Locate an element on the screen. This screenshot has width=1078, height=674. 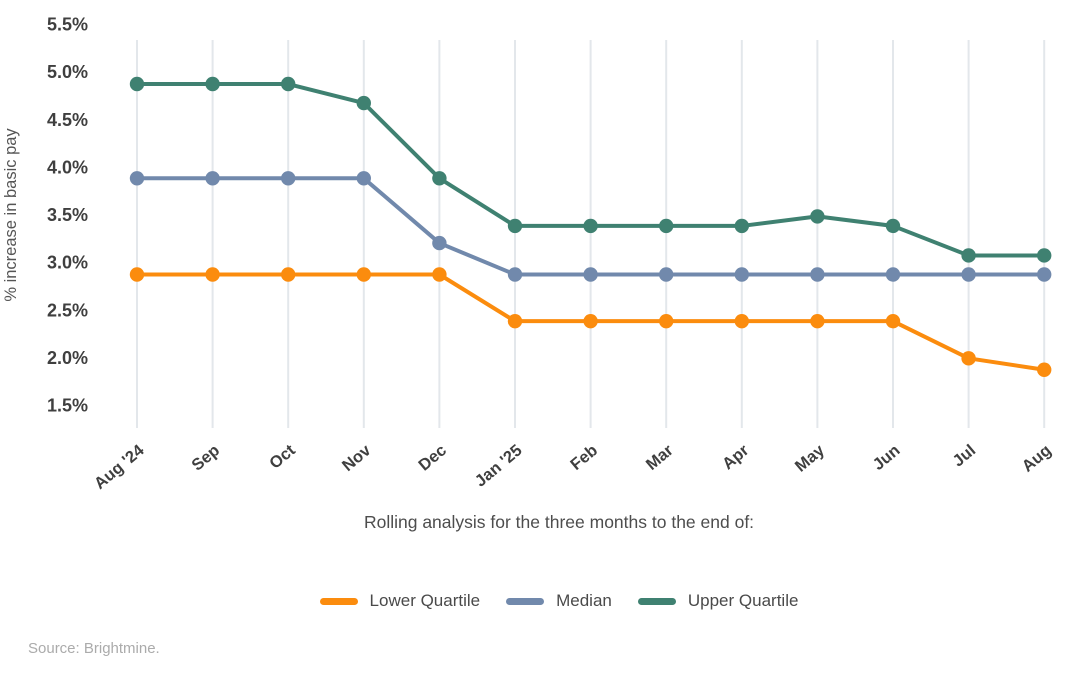
data-point-lower-quartile-dec is located at coordinates (439, 274).